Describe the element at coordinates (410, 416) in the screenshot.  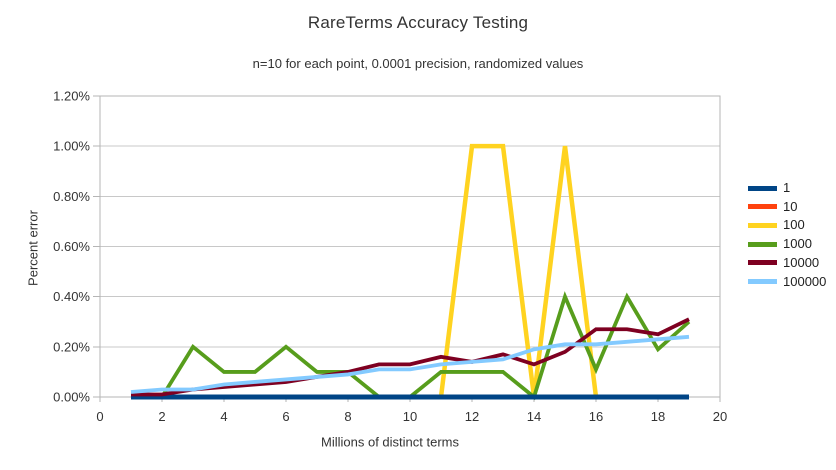
I see `x-tick-label: 10` at that location.